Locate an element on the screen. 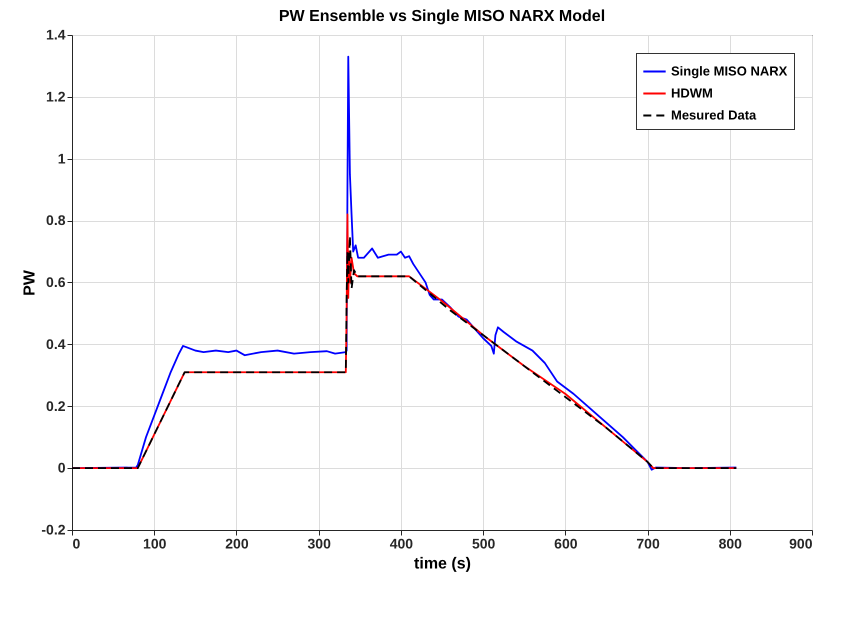  legend-label: Mesured Data is located at coordinates (714, 115).